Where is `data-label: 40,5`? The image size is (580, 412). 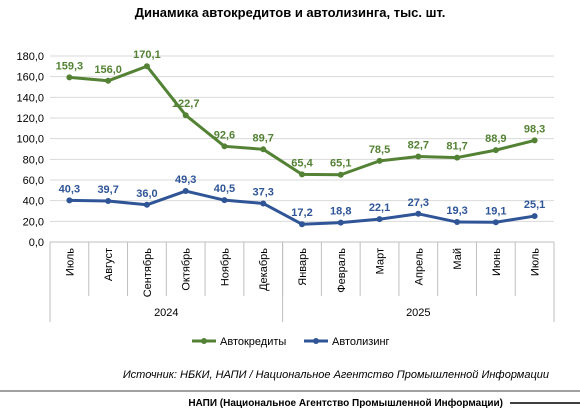
data-label: 40,5 is located at coordinates (224, 189).